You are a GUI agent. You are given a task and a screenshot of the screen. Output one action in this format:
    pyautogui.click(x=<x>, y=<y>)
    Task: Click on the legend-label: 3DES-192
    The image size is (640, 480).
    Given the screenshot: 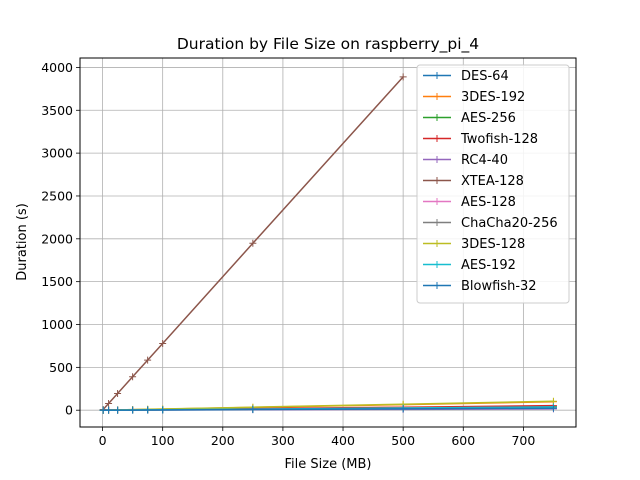 What is the action you would take?
    pyautogui.click(x=493, y=97)
    